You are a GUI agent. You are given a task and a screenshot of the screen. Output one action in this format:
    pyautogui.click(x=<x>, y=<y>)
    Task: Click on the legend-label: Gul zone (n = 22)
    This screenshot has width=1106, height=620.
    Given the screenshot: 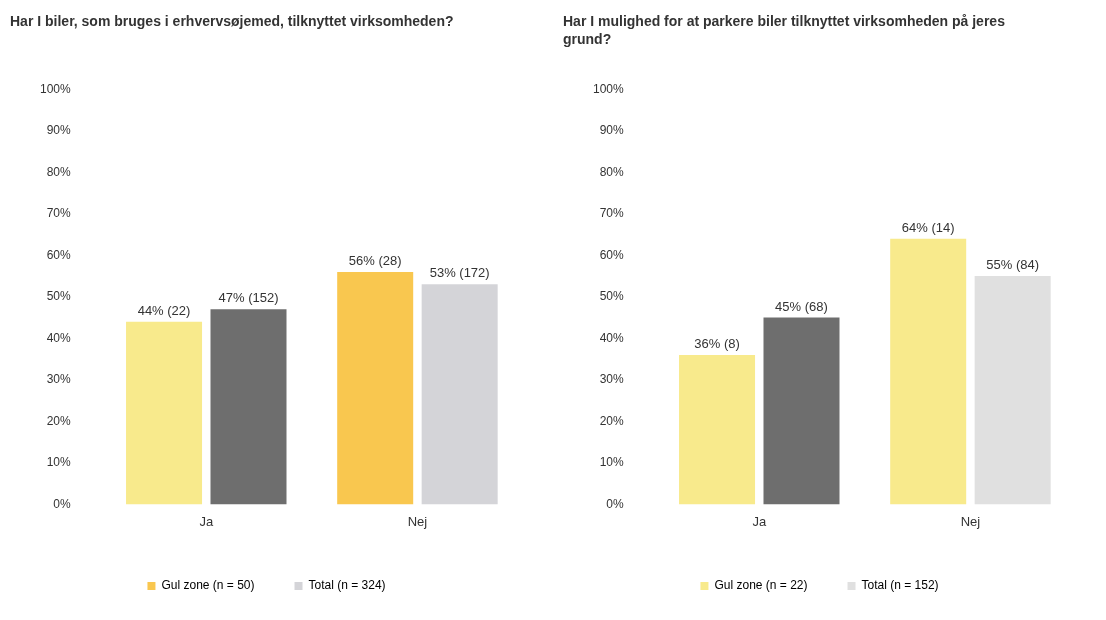 What is the action you would take?
    pyautogui.click(x=761, y=585)
    